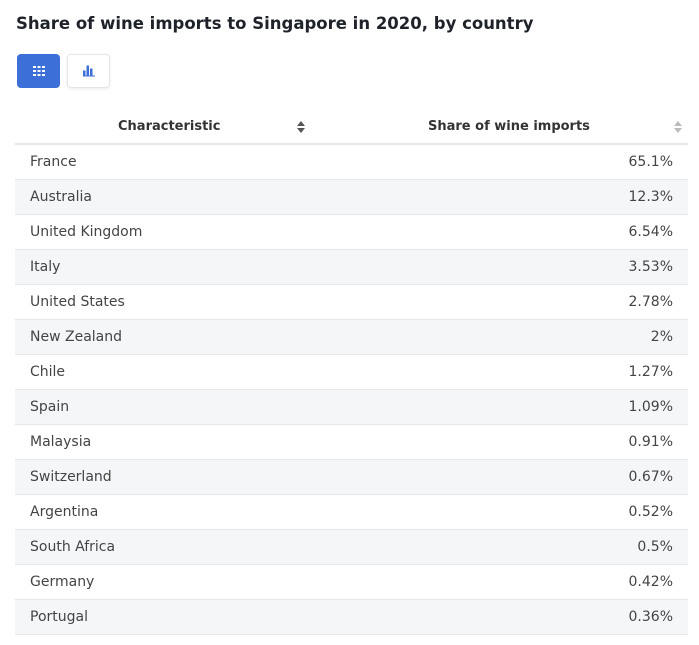 This screenshot has height=645, width=699. Describe the element at coordinates (351, 512) in the screenshot. I see `table-row: Argentina 0.52%` at that location.